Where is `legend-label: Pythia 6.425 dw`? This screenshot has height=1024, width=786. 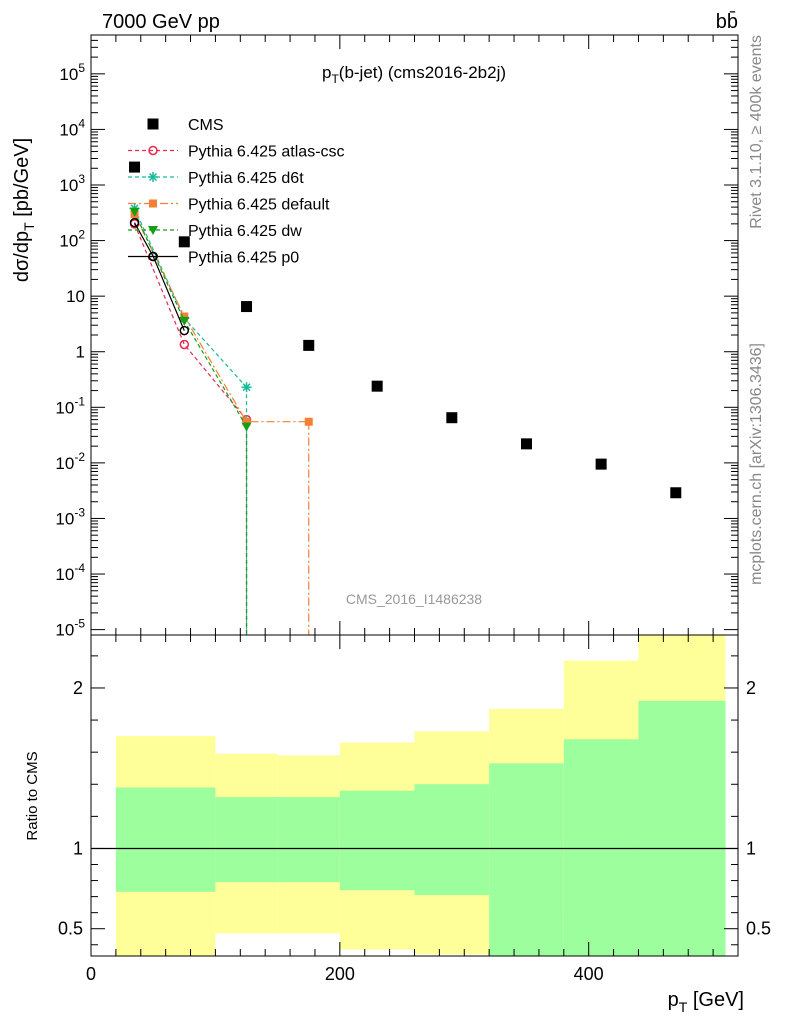 legend-label: Pythia 6.425 dw is located at coordinates (245, 231).